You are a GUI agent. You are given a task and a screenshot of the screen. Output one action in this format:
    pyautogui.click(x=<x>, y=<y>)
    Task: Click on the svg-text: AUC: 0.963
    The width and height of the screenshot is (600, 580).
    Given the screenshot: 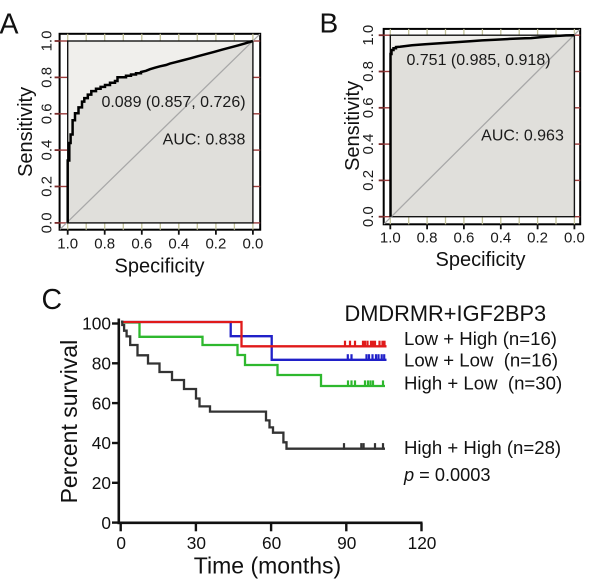 What is the action you would take?
    pyautogui.click(x=522, y=136)
    